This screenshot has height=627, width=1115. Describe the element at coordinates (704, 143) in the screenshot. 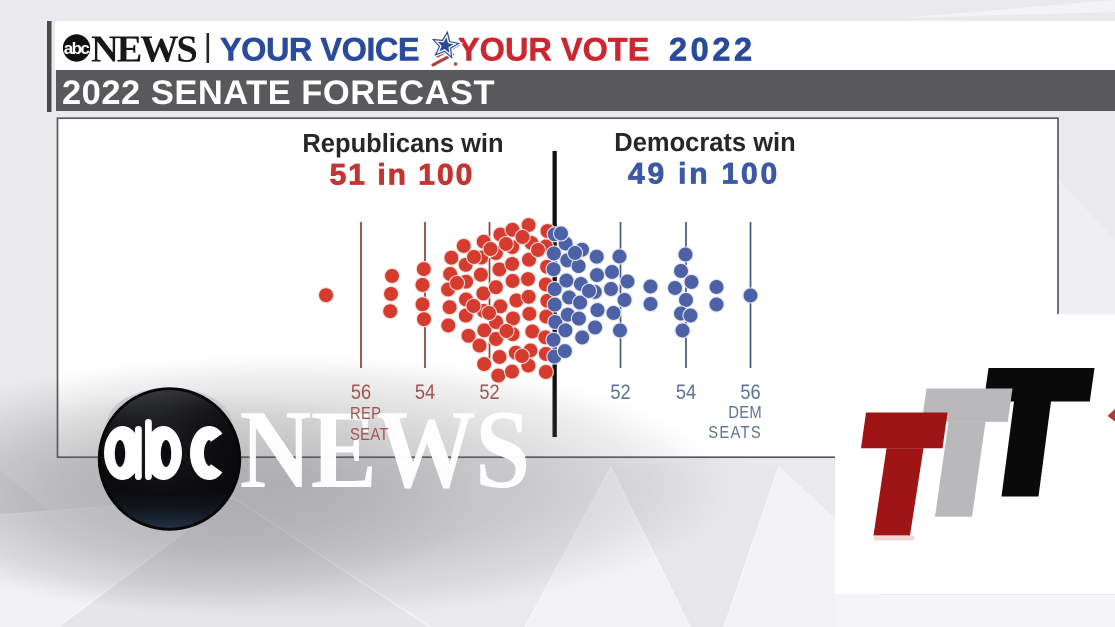

I see `svg-text: Democrats win` at that location.